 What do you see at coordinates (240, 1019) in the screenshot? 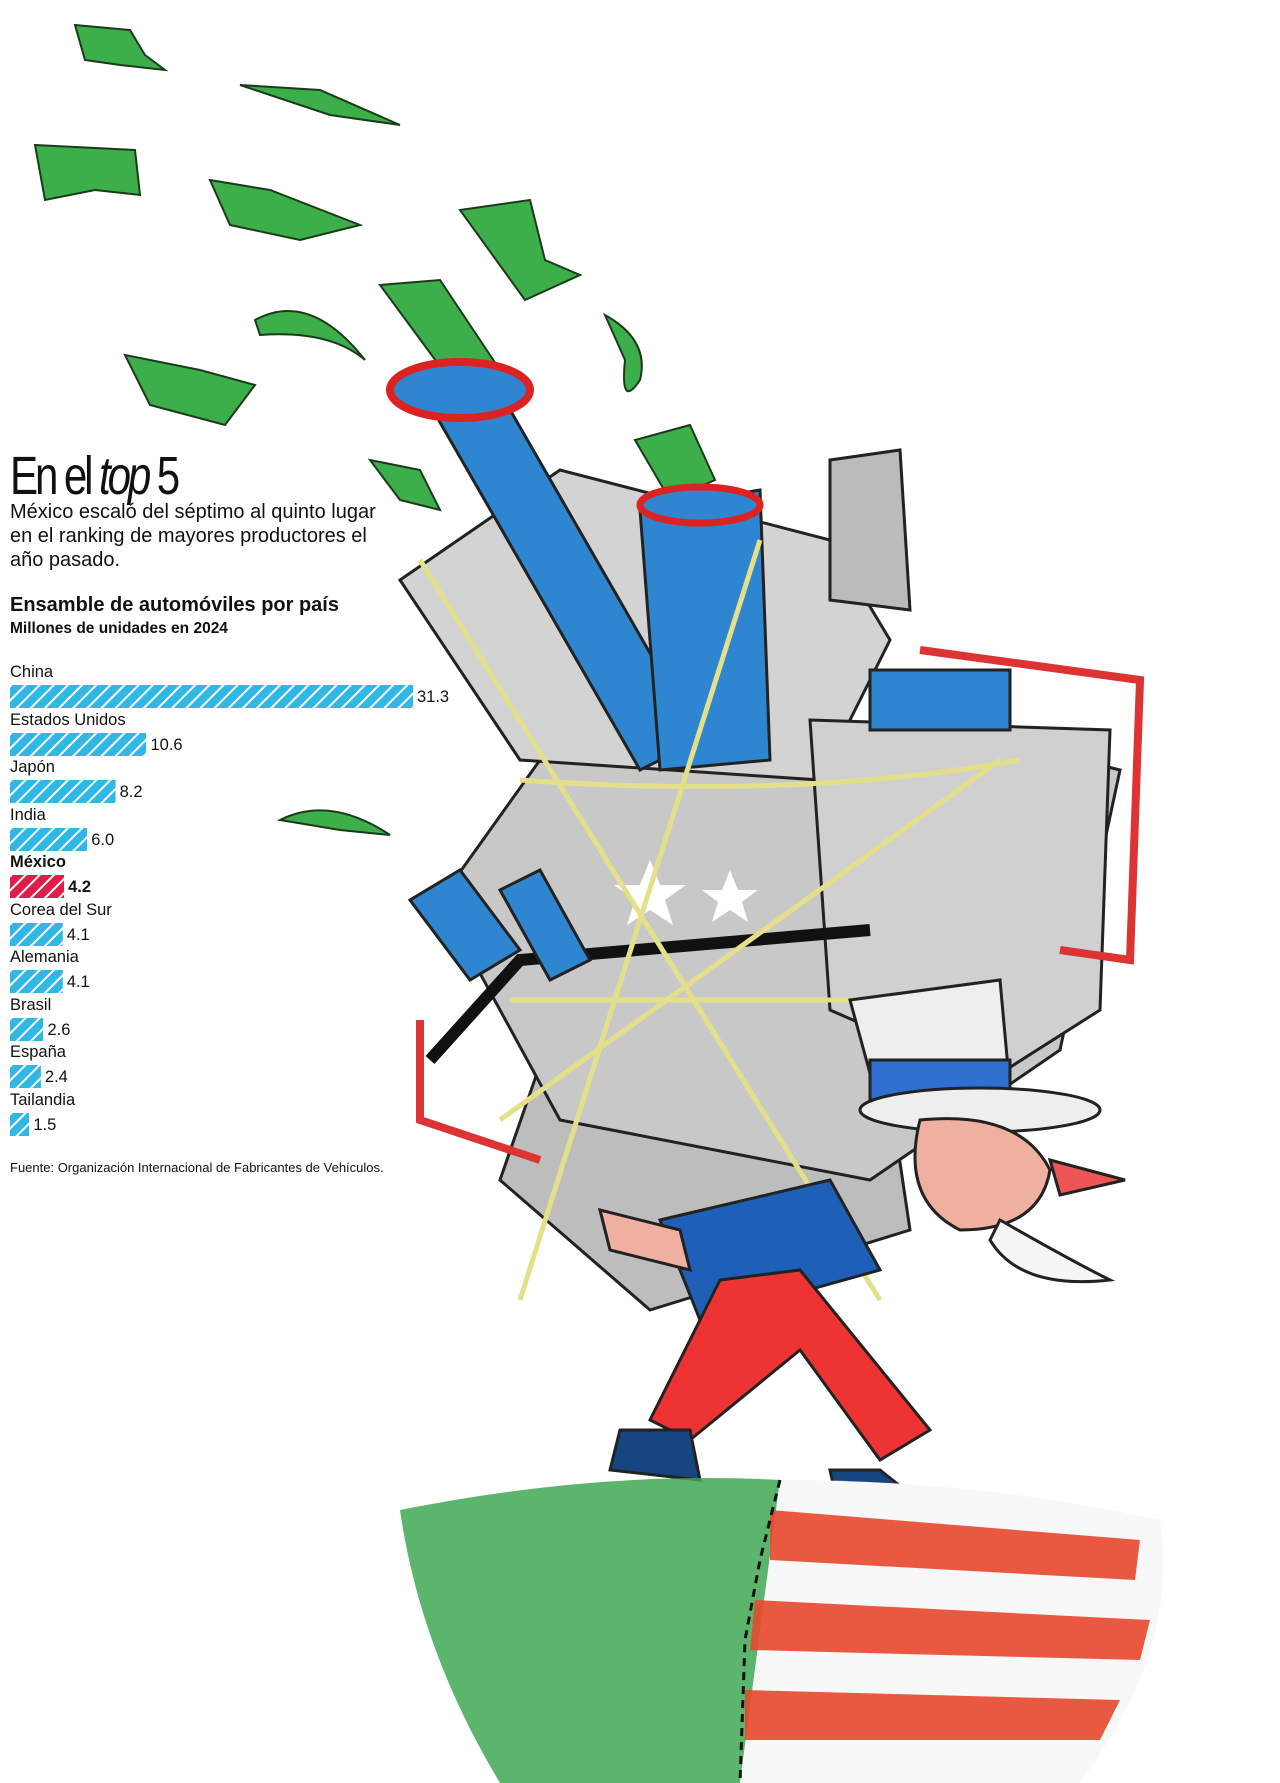
I see `bar-row: Brasil 2.6` at bounding box center [240, 1019].